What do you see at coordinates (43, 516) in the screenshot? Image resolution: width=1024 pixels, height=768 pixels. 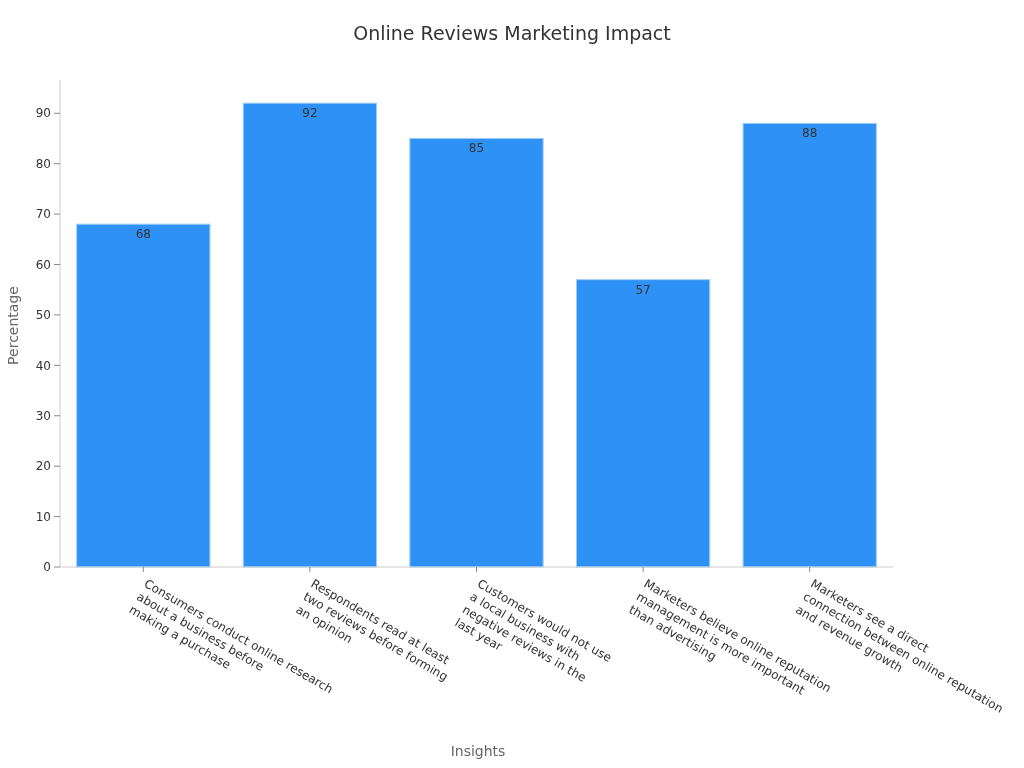 I see `y-tick-label: 10` at bounding box center [43, 516].